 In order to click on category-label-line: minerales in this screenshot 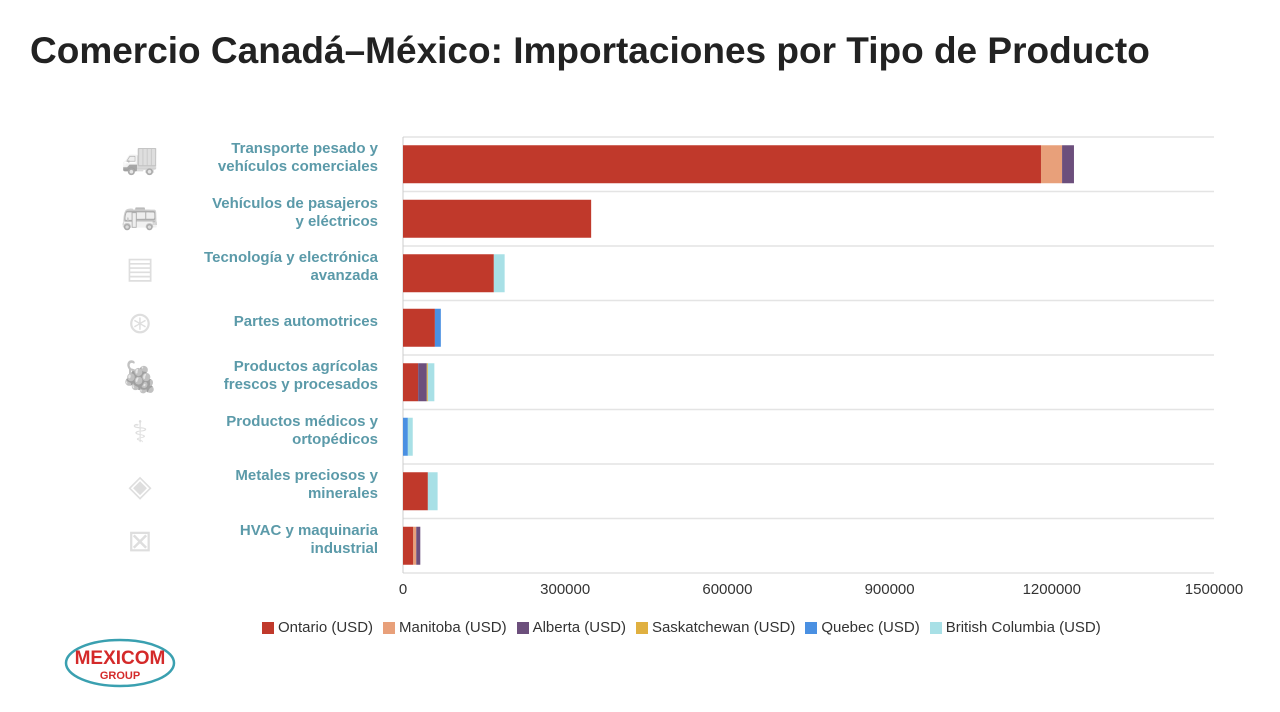, I will do `click(342, 494)`.